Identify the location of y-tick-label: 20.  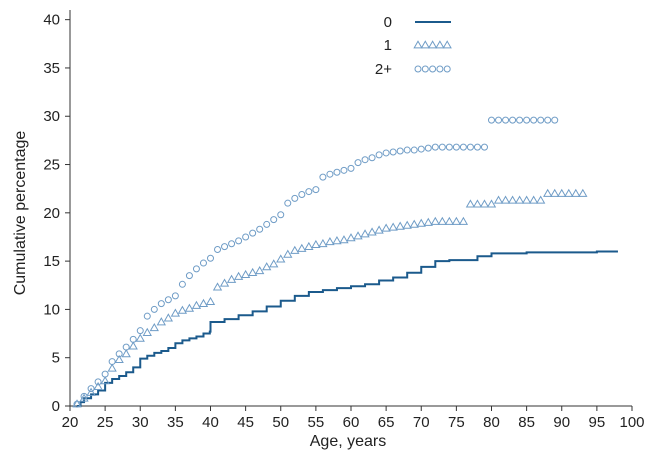
(51, 213).